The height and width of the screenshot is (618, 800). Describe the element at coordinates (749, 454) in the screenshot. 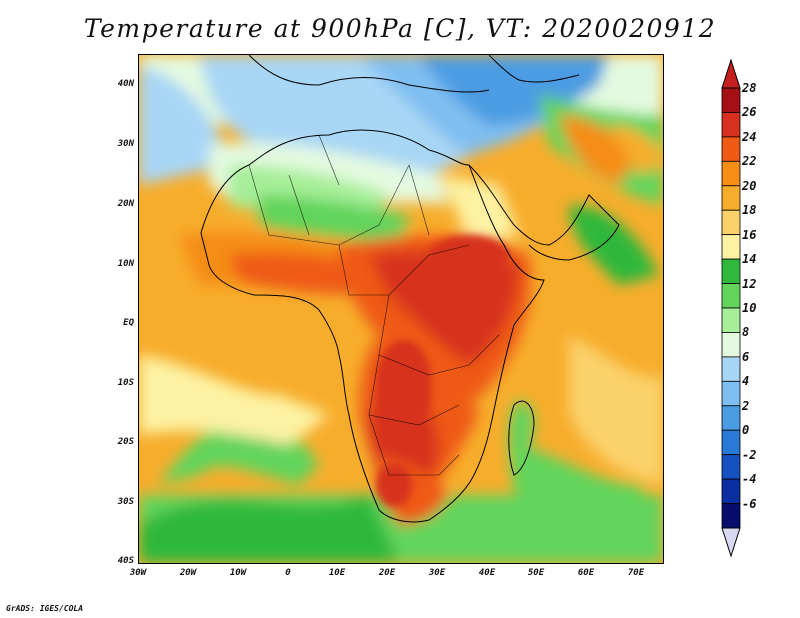

I see `colorbar-label: -2` at that location.